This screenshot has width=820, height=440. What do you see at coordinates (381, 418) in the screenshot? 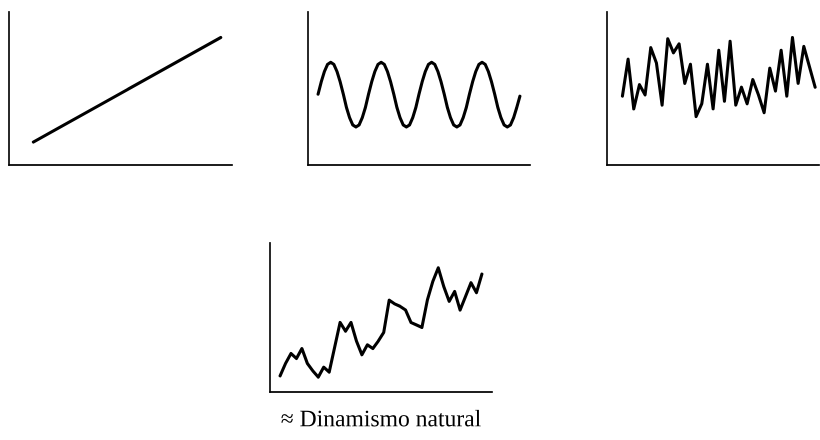
I see `text: ≈ Dinamismo natural` at bounding box center [381, 418].